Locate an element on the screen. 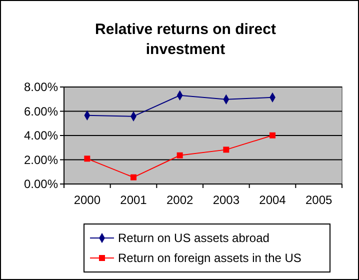 Image resolution: width=359 pixels, height=280 pixels. y-tick-label: 6.00% is located at coordinates (41, 111).